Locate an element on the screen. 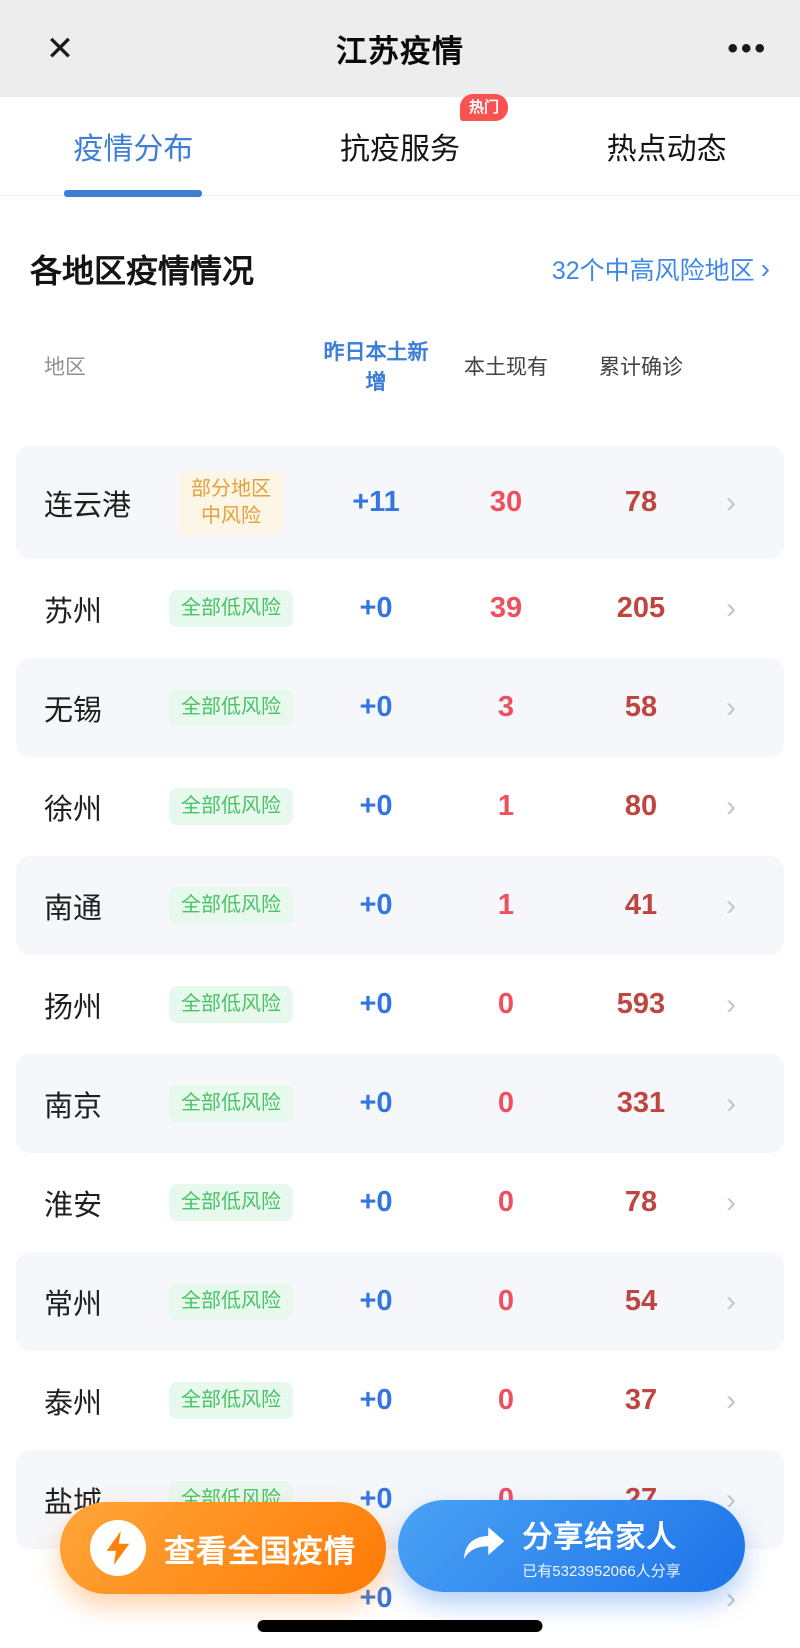 This screenshot has height=1648, width=800. tab-bar: 疫情分布 抗疫服务 热门 热点动态 is located at coordinates (400, 145).